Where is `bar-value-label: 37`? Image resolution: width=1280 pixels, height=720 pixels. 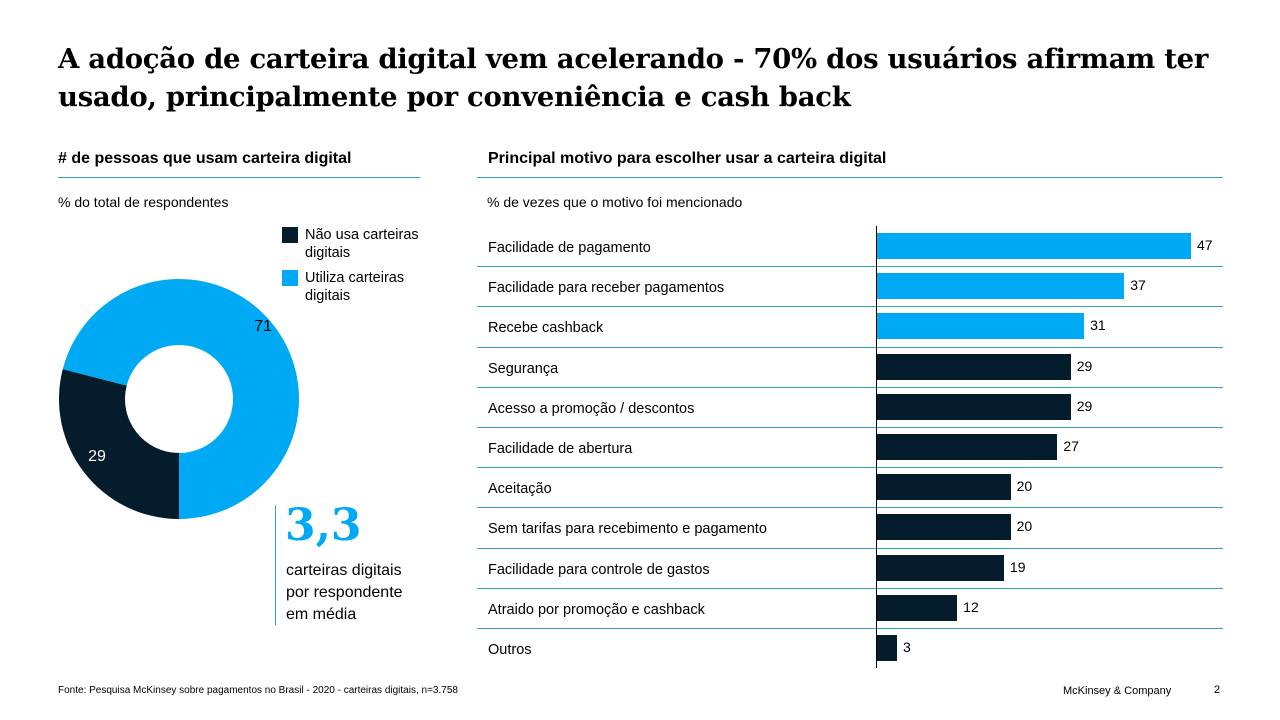
bar-value-label: 37 is located at coordinates (1138, 285).